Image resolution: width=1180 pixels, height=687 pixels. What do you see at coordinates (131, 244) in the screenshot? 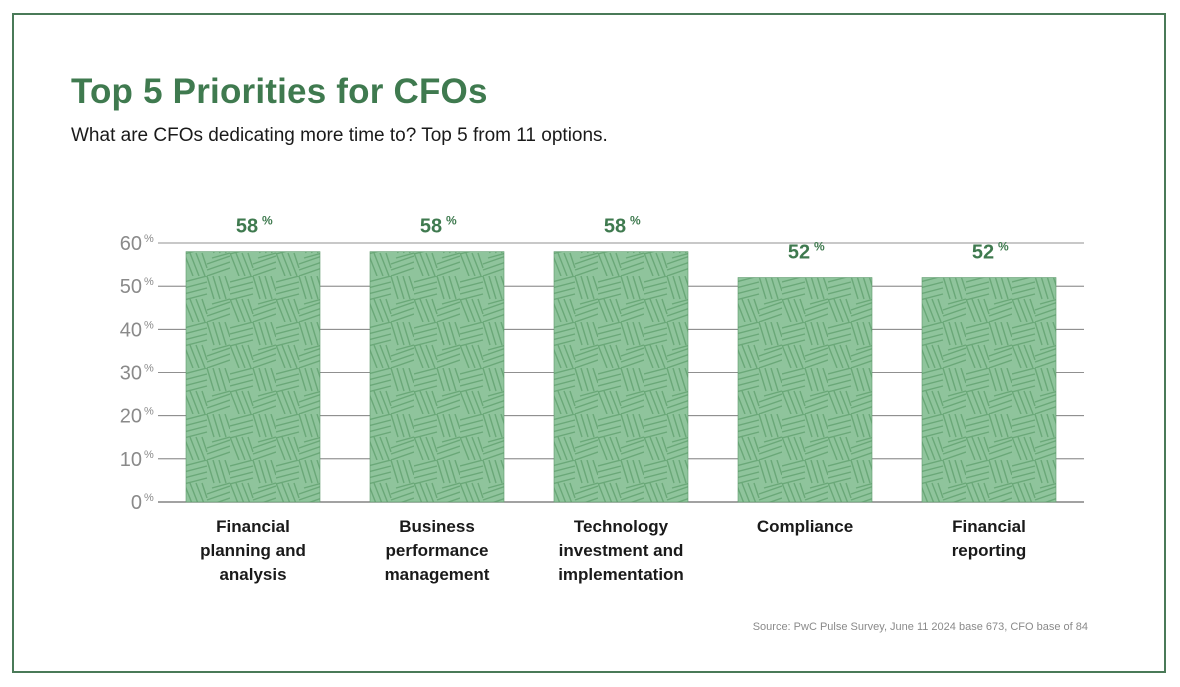
I see `y-tick-label: 60` at bounding box center [131, 244].